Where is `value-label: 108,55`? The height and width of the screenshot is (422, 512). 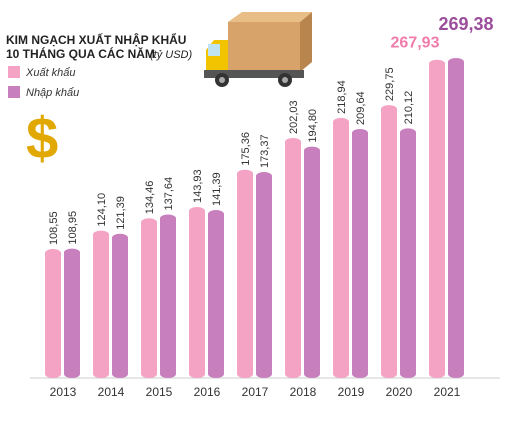 value-label: 108,55 is located at coordinates (54, 228).